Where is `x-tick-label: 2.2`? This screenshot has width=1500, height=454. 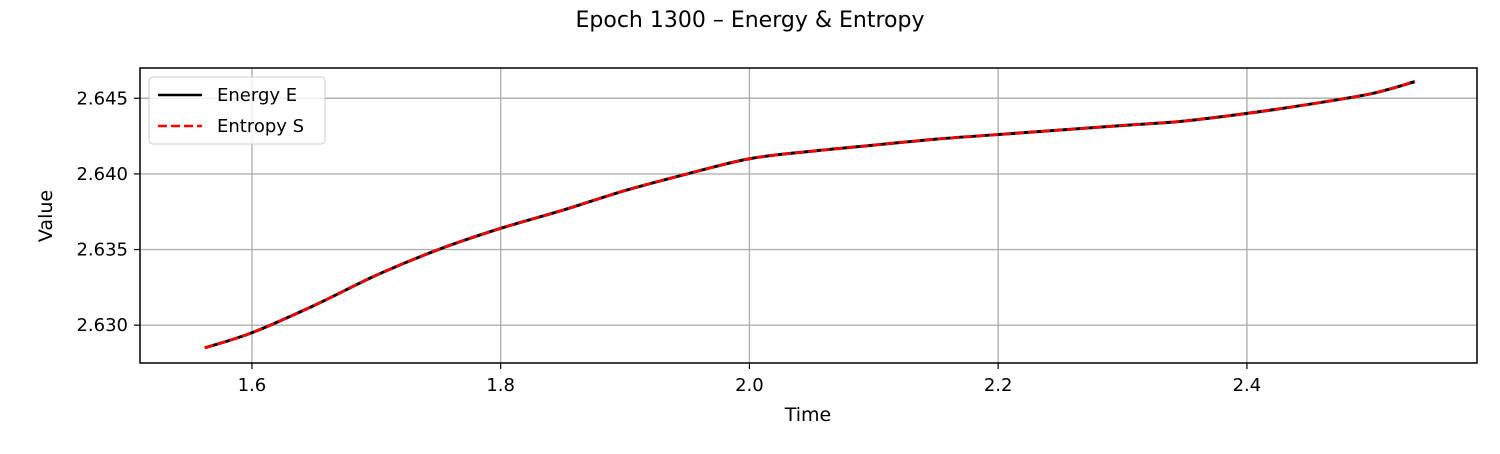
x-tick-label: 2.2 is located at coordinates (998, 385).